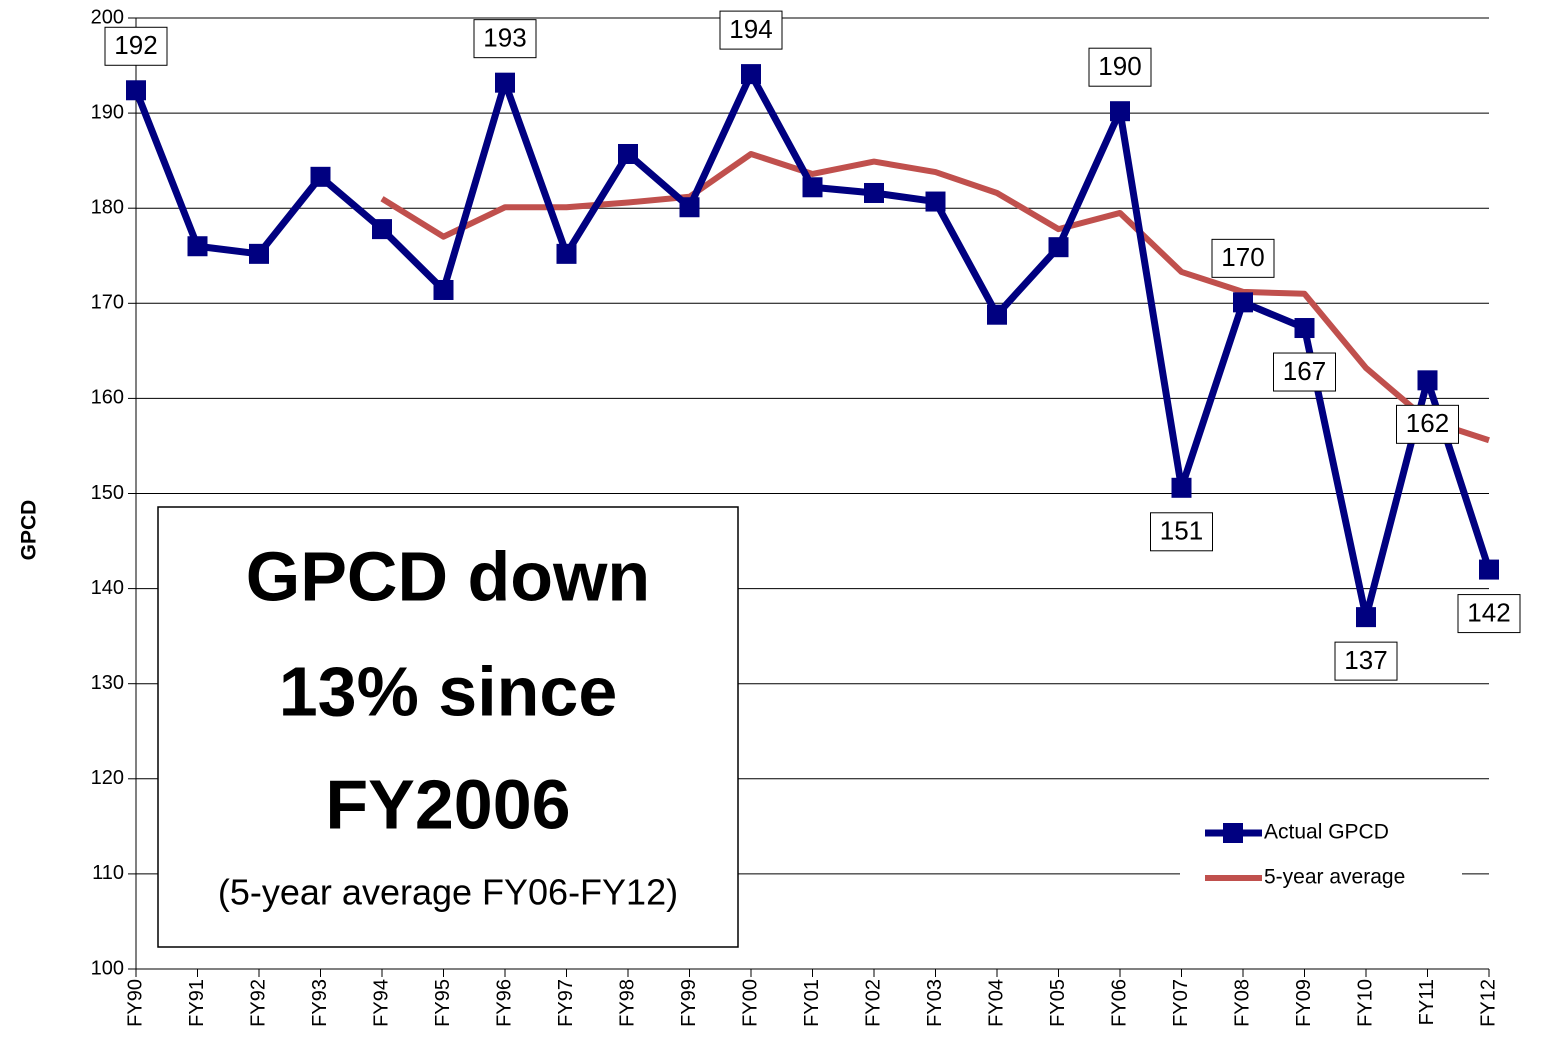 This screenshot has width=1554, height=1053. I want to click on data-label: 162, so click(1427, 423).